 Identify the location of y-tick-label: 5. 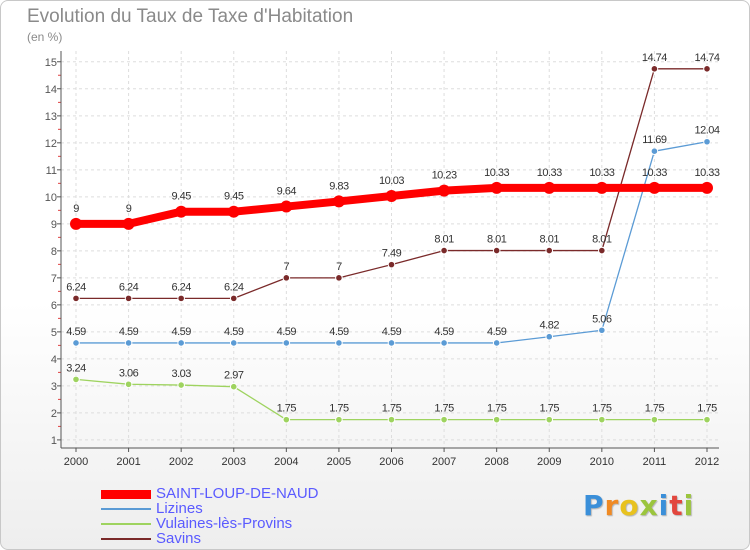
(54, 333).